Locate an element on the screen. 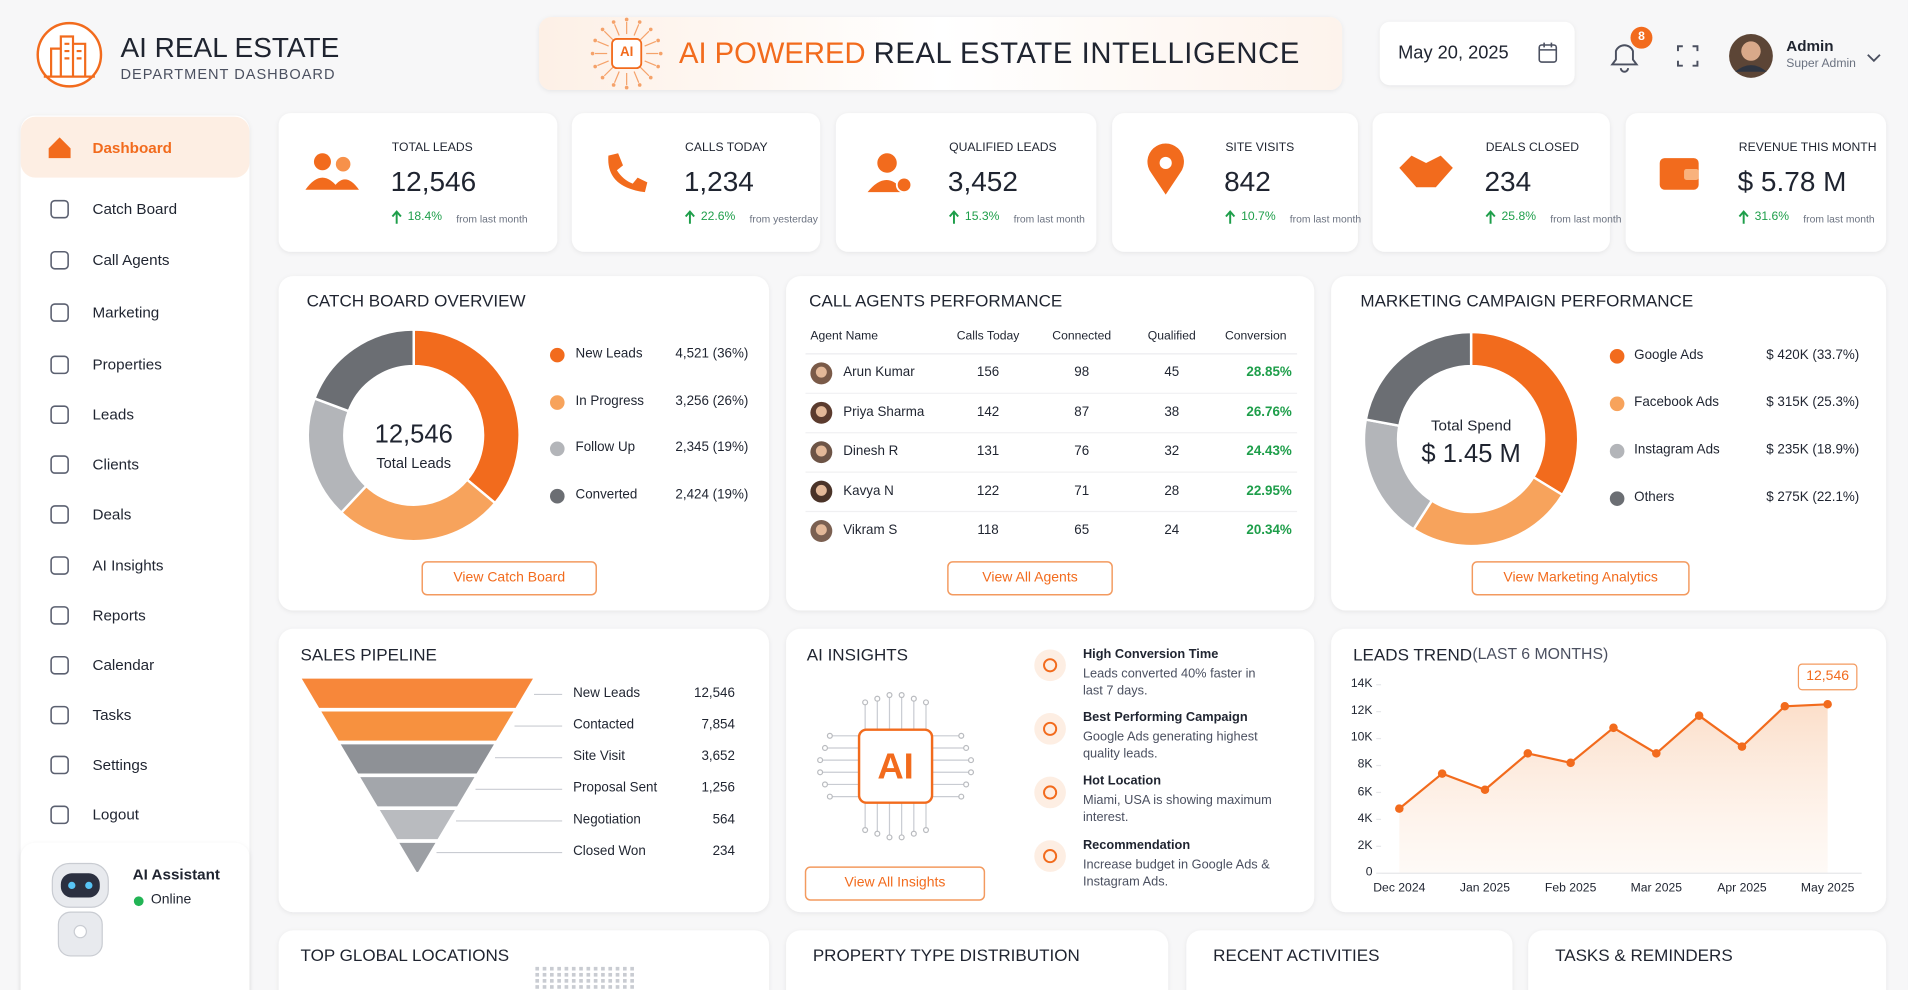 This screenshot has height=990, width=1908. kpi-value: 234 is located at coordinates (1508, 181).